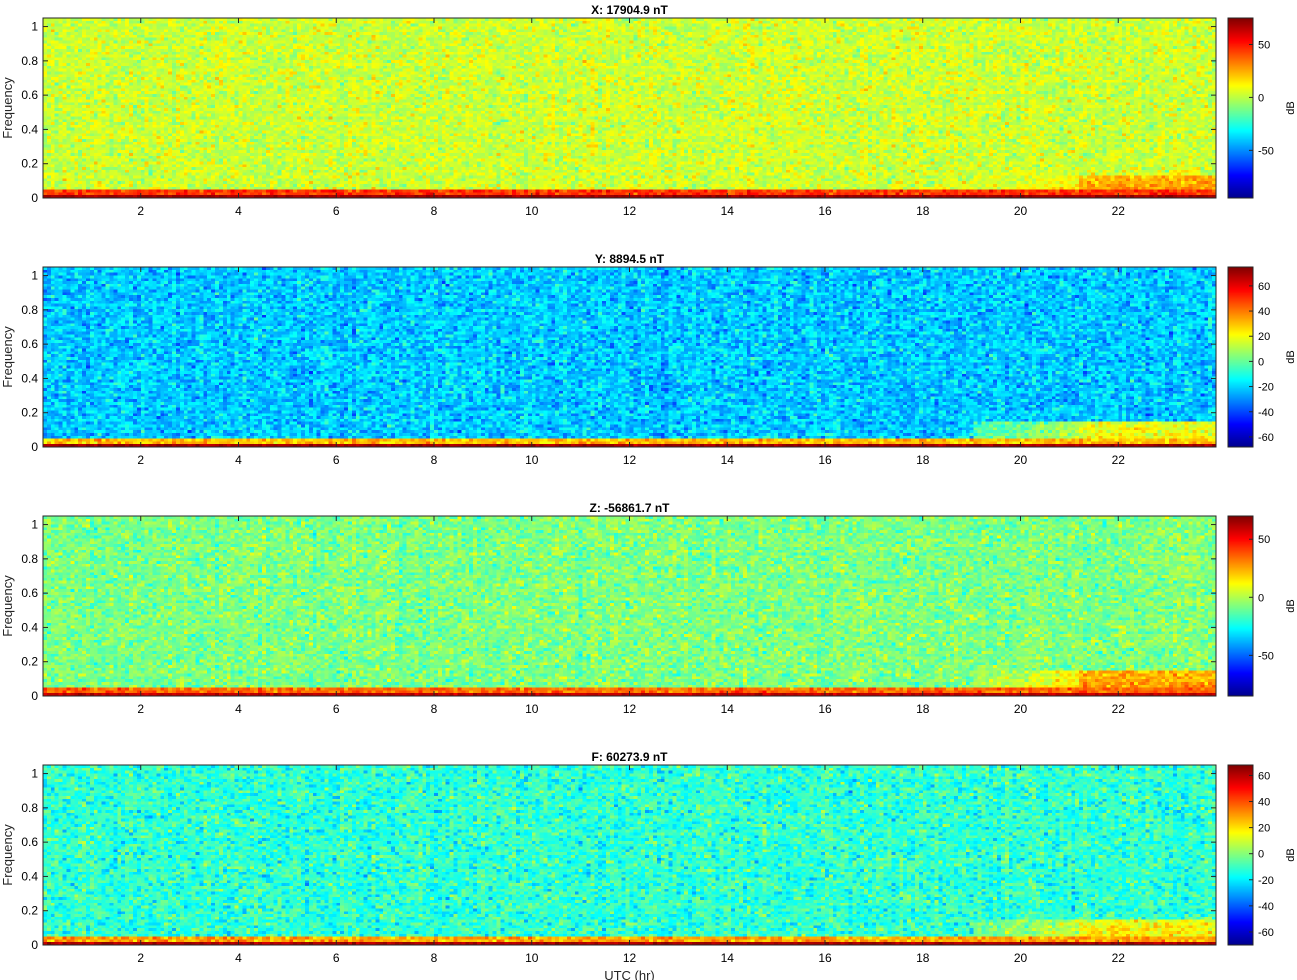 This screenshot has width=1297, height=980. Describe the element at coordinates (1266, 151) in the screenshot. I see `colorbar-tick-label: -50` at that location.